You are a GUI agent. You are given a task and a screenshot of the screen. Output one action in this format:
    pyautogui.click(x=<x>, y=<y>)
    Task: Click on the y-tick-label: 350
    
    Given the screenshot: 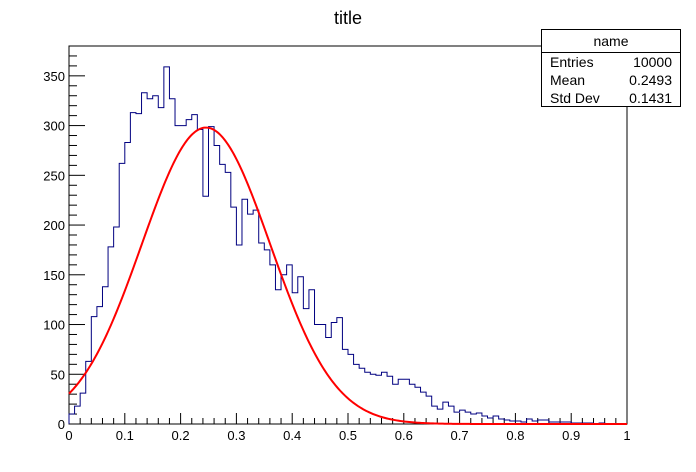 What is the action you would take?
    pyautogui.click(x=54, y=76)
    